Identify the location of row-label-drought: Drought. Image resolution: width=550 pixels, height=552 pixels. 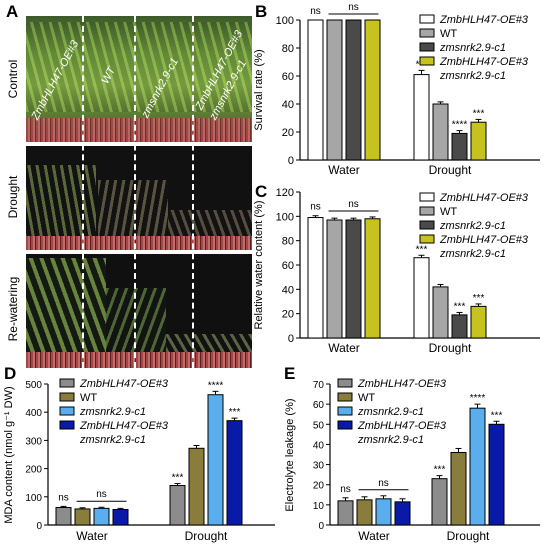
(13, 197).